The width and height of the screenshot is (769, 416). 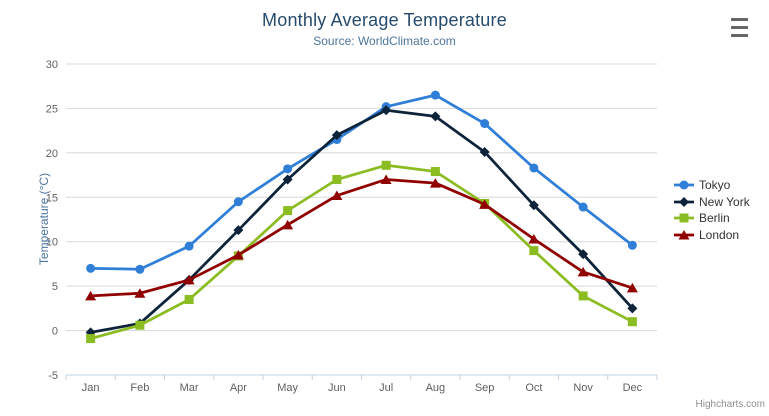 I want to click on legend-item-berlin: Berlin, so click(x=712, y=218).